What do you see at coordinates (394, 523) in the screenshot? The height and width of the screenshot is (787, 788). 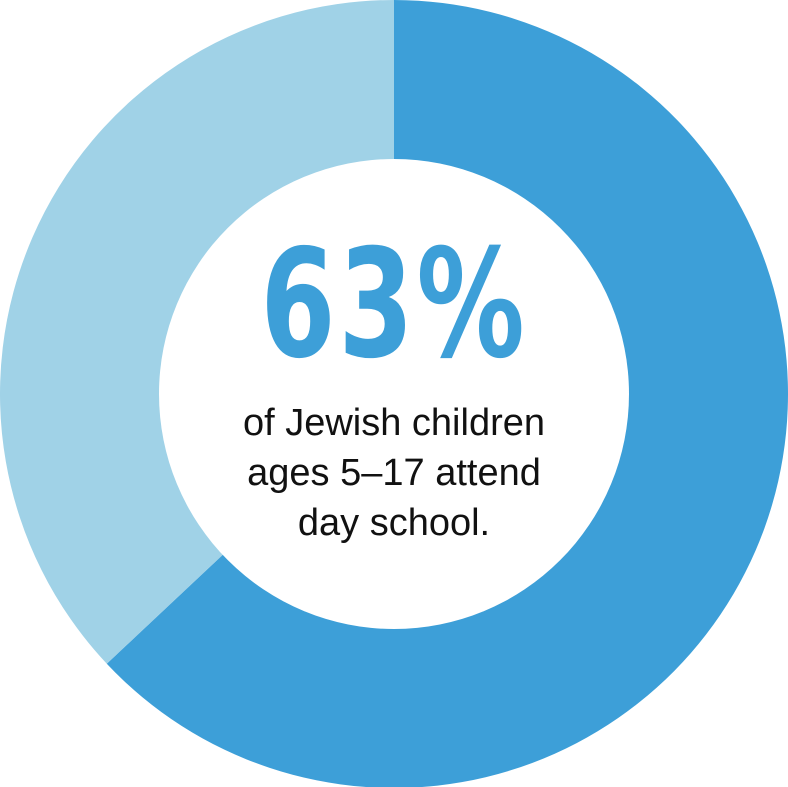 I see `caption-line-3: day school.` at bounding box center [394, 523].